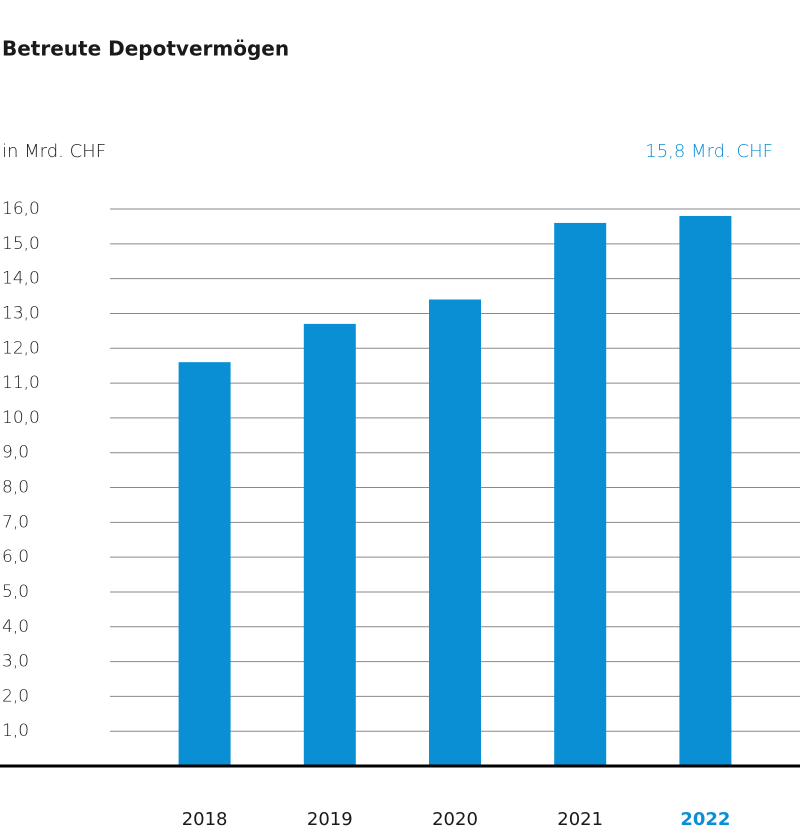 The height and width of the screenshot is (835, 800). What do you see at coordinates (15, 592) in the screenshot?
I see `y-tick-label: 5,0` at bounding box center [15, 592].